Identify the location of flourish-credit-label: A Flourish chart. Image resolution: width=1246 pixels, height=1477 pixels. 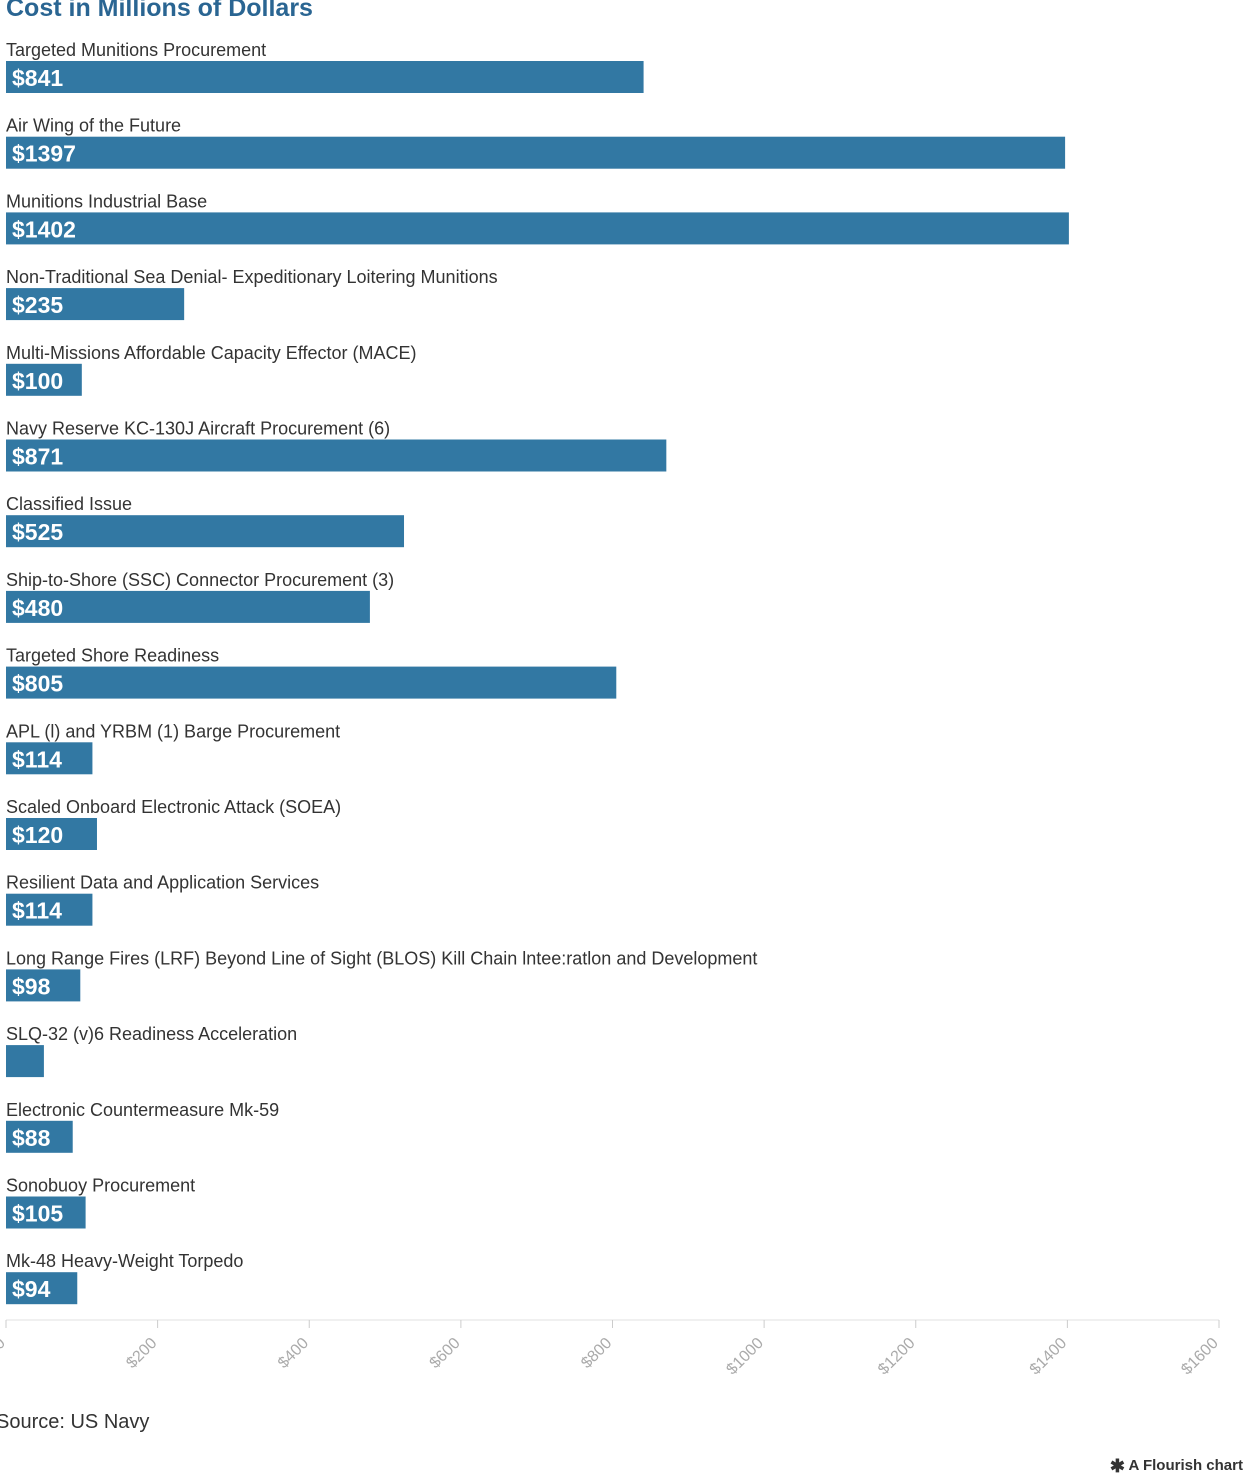
(1185, 1465).